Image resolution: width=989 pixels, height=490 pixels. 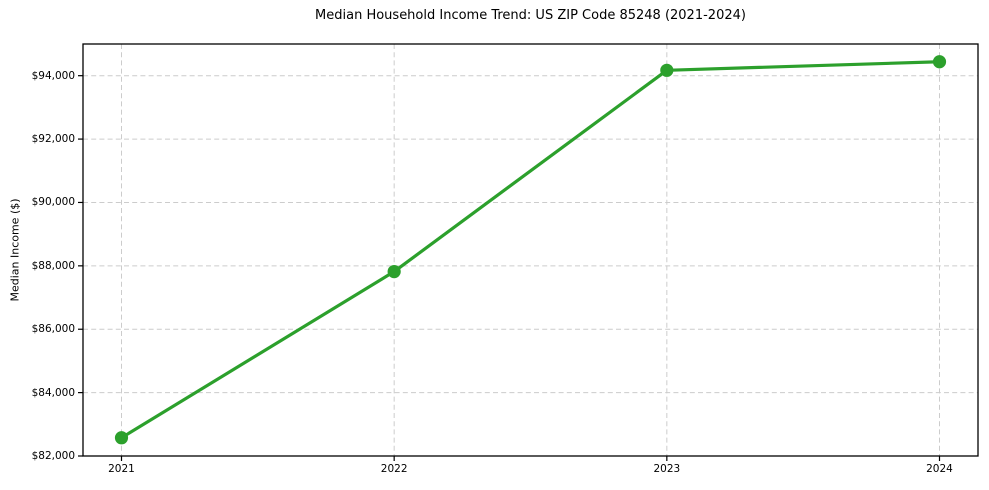 I want to click on x-tick-label: 2023, so click(x=667, y=469).